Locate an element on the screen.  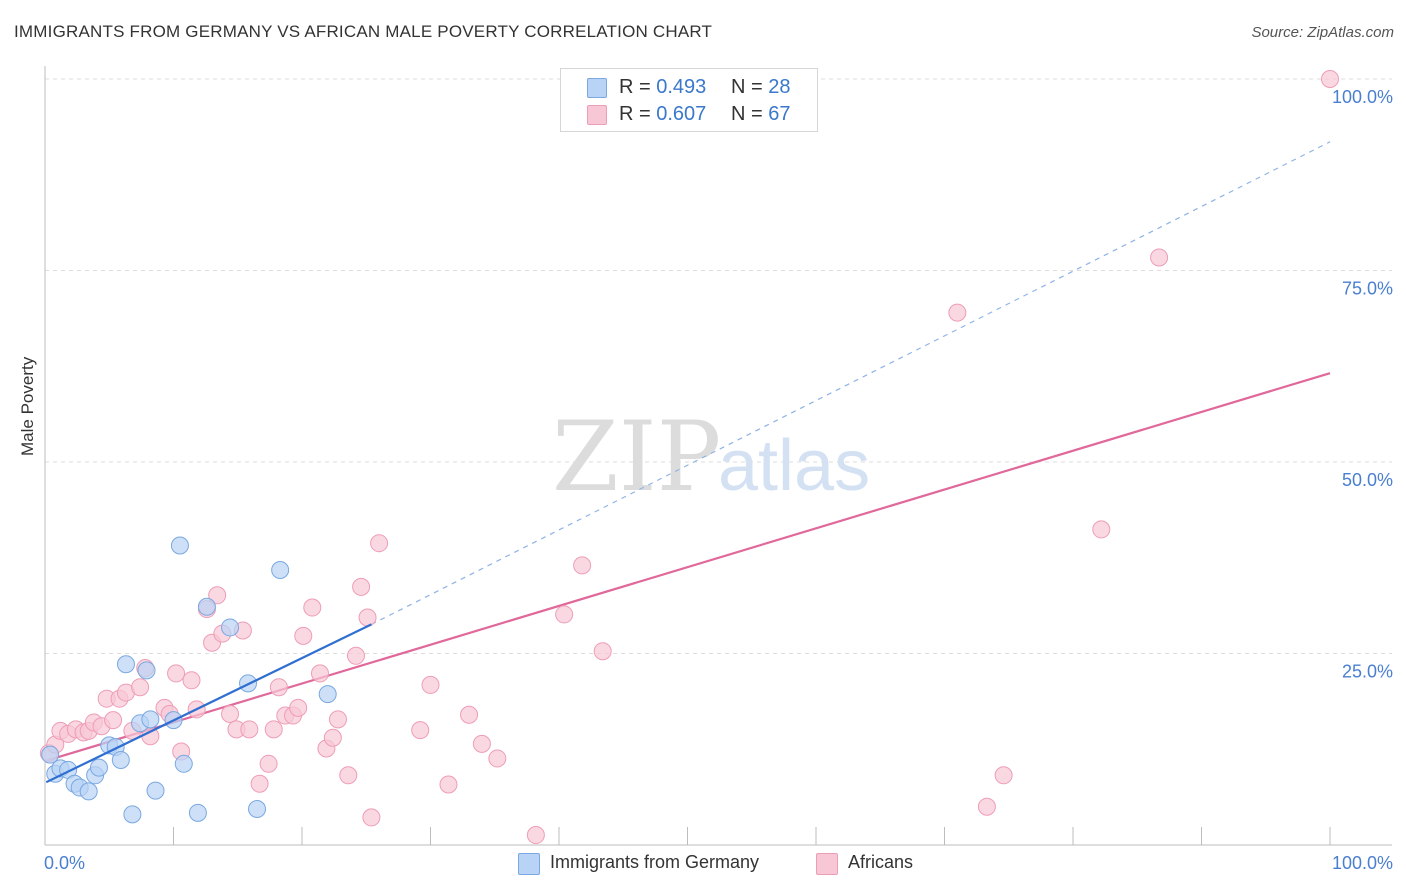
bottom-legend-swatch-pink is located at coordinates (827, 864).